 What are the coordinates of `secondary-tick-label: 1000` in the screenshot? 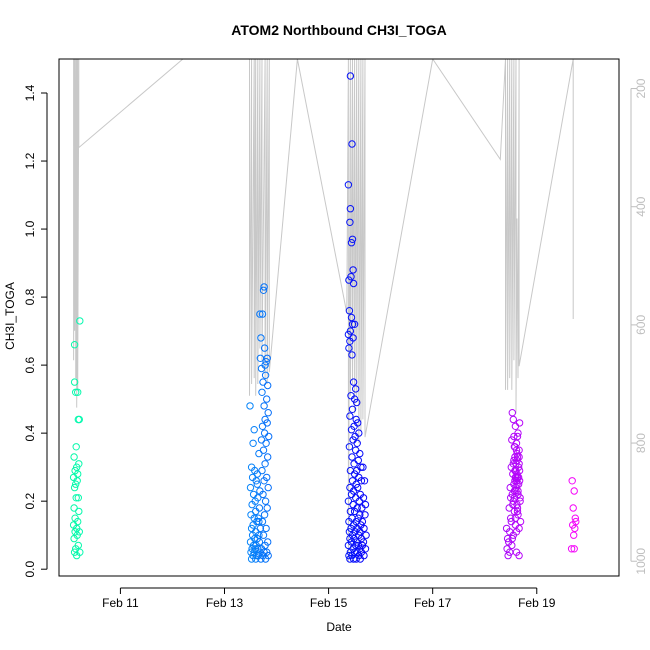 It's located at (641, 561).